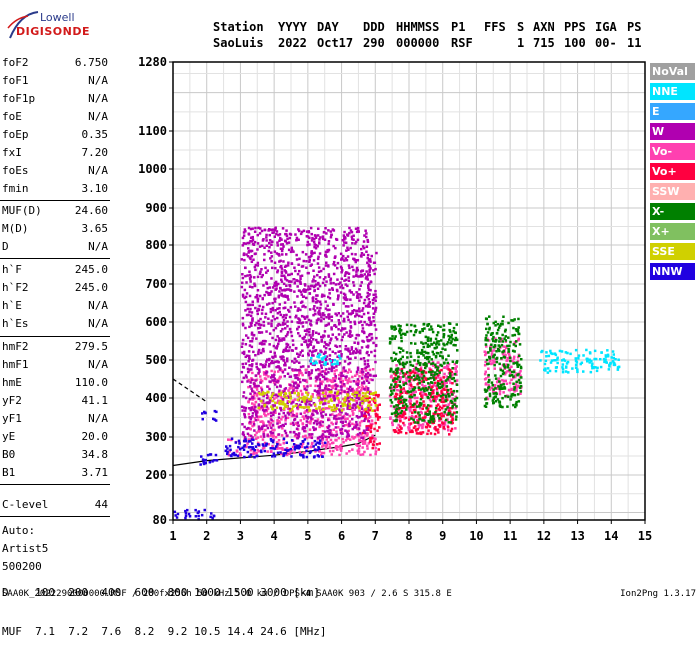 The image size is (700, 651). Describe the element at coordinates (544, 27) in the screenshot. I see `header-axn-label: AXN` at that location.